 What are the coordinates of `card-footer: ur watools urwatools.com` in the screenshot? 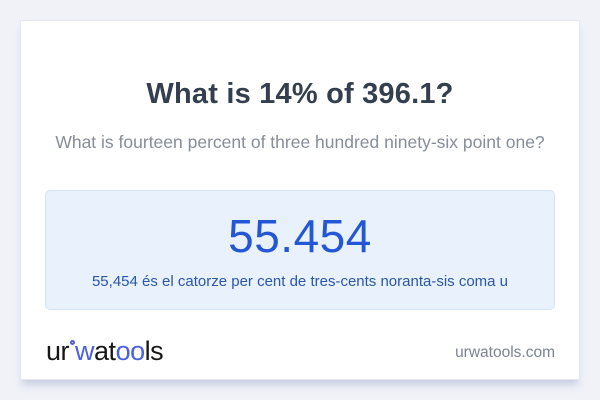 It's located at (300, 351).